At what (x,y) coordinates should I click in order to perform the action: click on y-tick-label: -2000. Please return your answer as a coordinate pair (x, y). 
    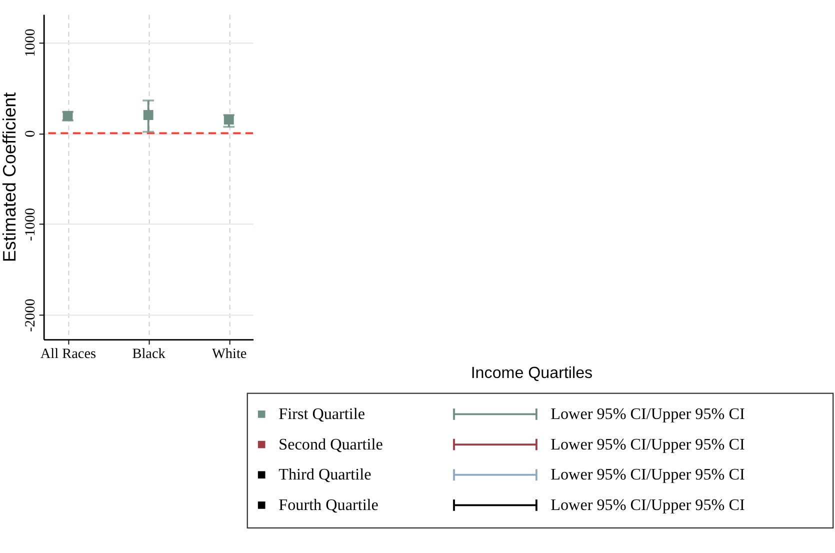
    Looking at the image, I should click on (30, 315).